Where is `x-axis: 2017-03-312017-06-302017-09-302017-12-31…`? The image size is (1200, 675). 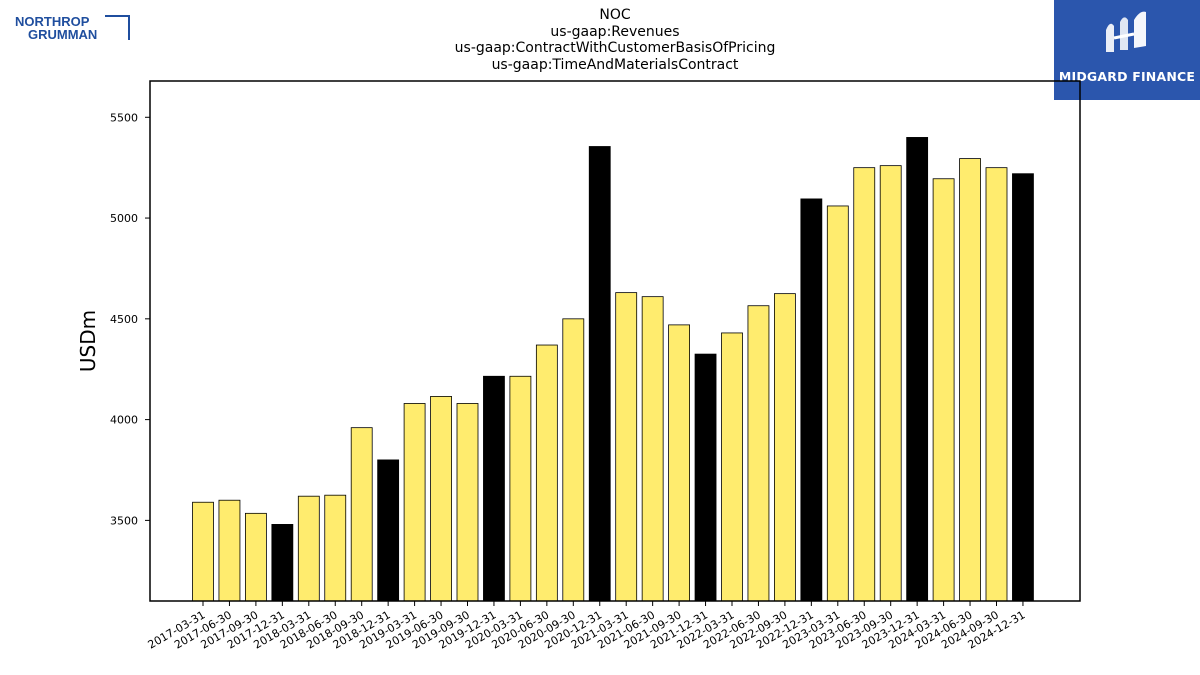 x-axis: 2017-03-312017-06-302017-09-302017-12-31… is located at coordinates (586, 626).